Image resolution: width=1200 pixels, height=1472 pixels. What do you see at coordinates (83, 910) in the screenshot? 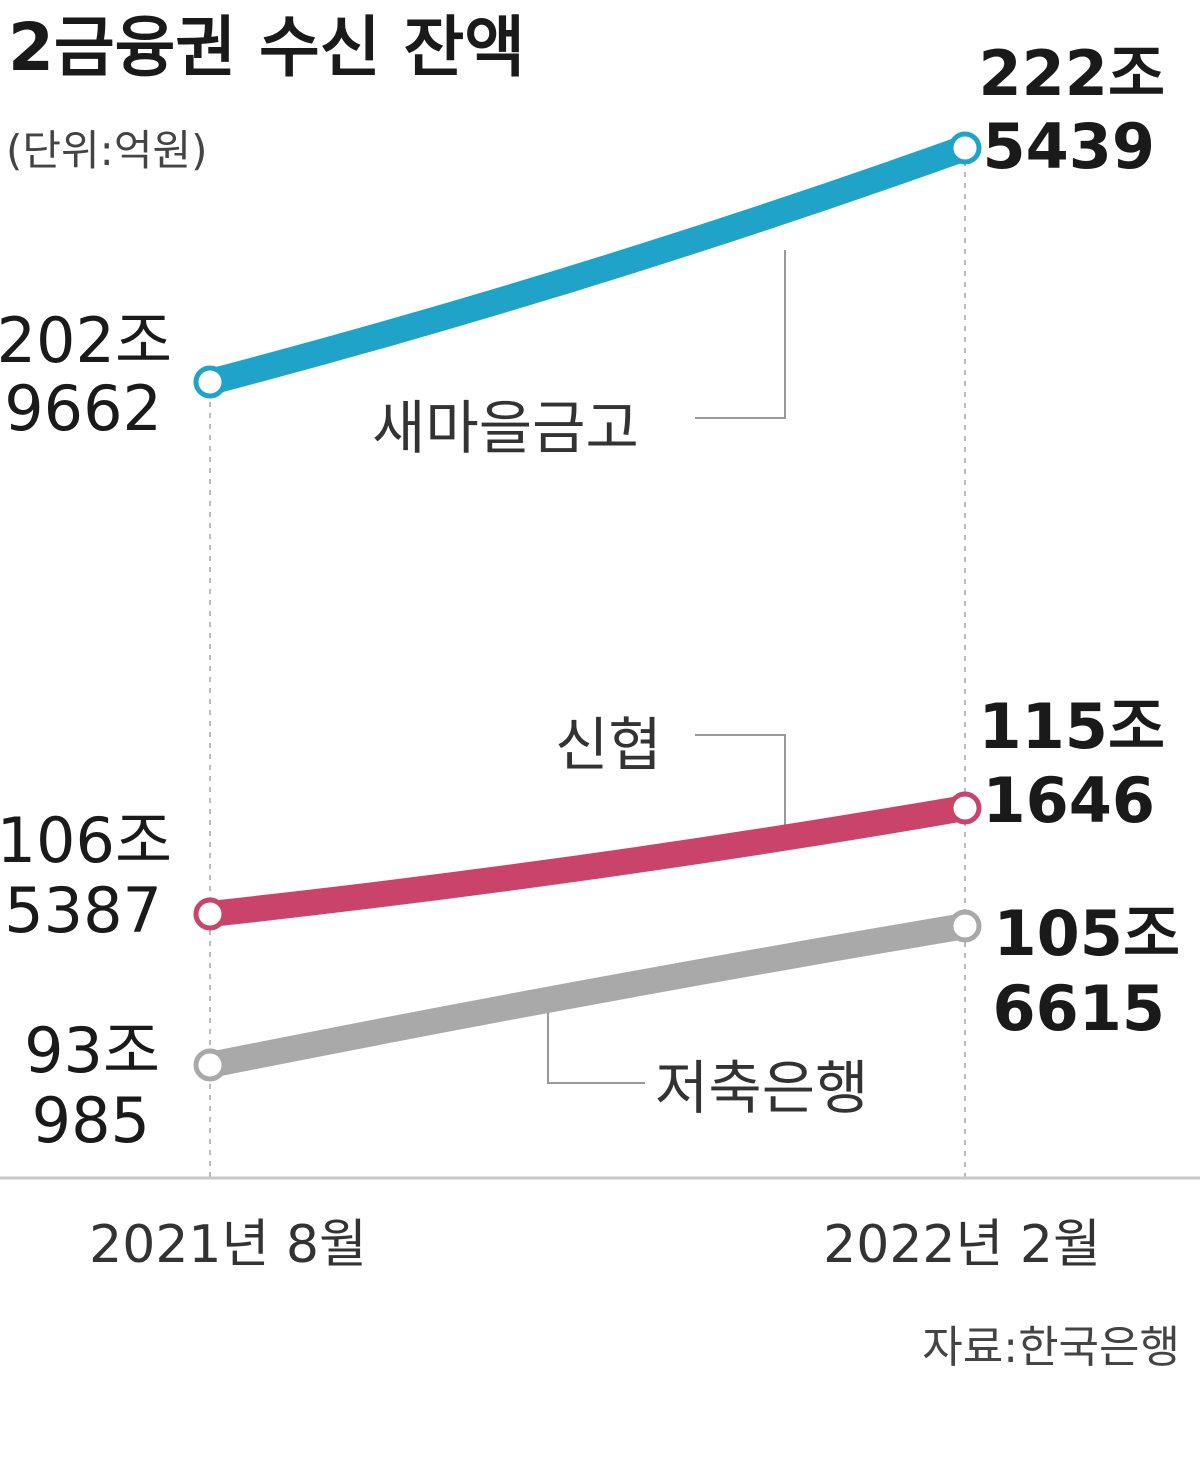
I see `start-value-shinhyup-2: 5387` at bounding box center [83, 910].